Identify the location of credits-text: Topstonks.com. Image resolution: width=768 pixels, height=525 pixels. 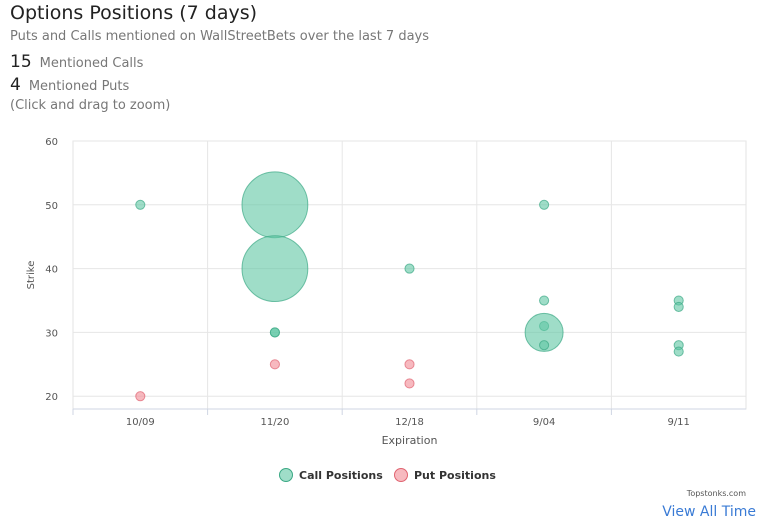
(716, 493).